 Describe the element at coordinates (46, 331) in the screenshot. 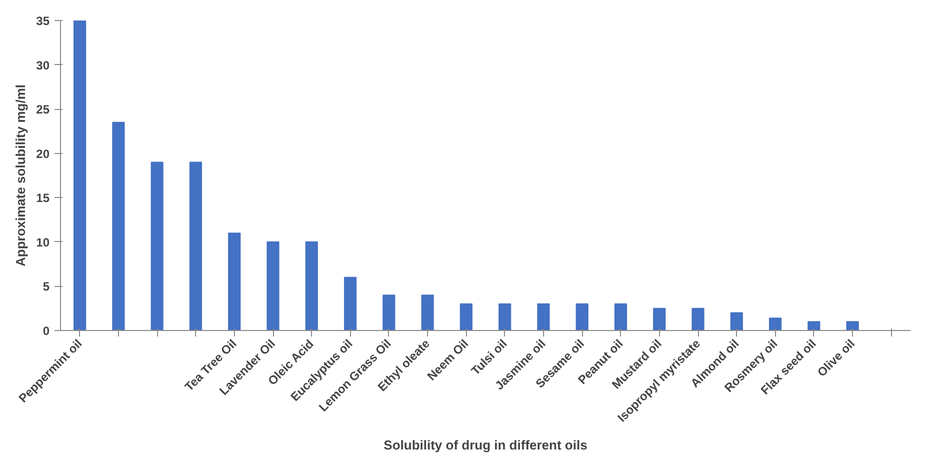

I see `y-tick-label: 0` at that location.